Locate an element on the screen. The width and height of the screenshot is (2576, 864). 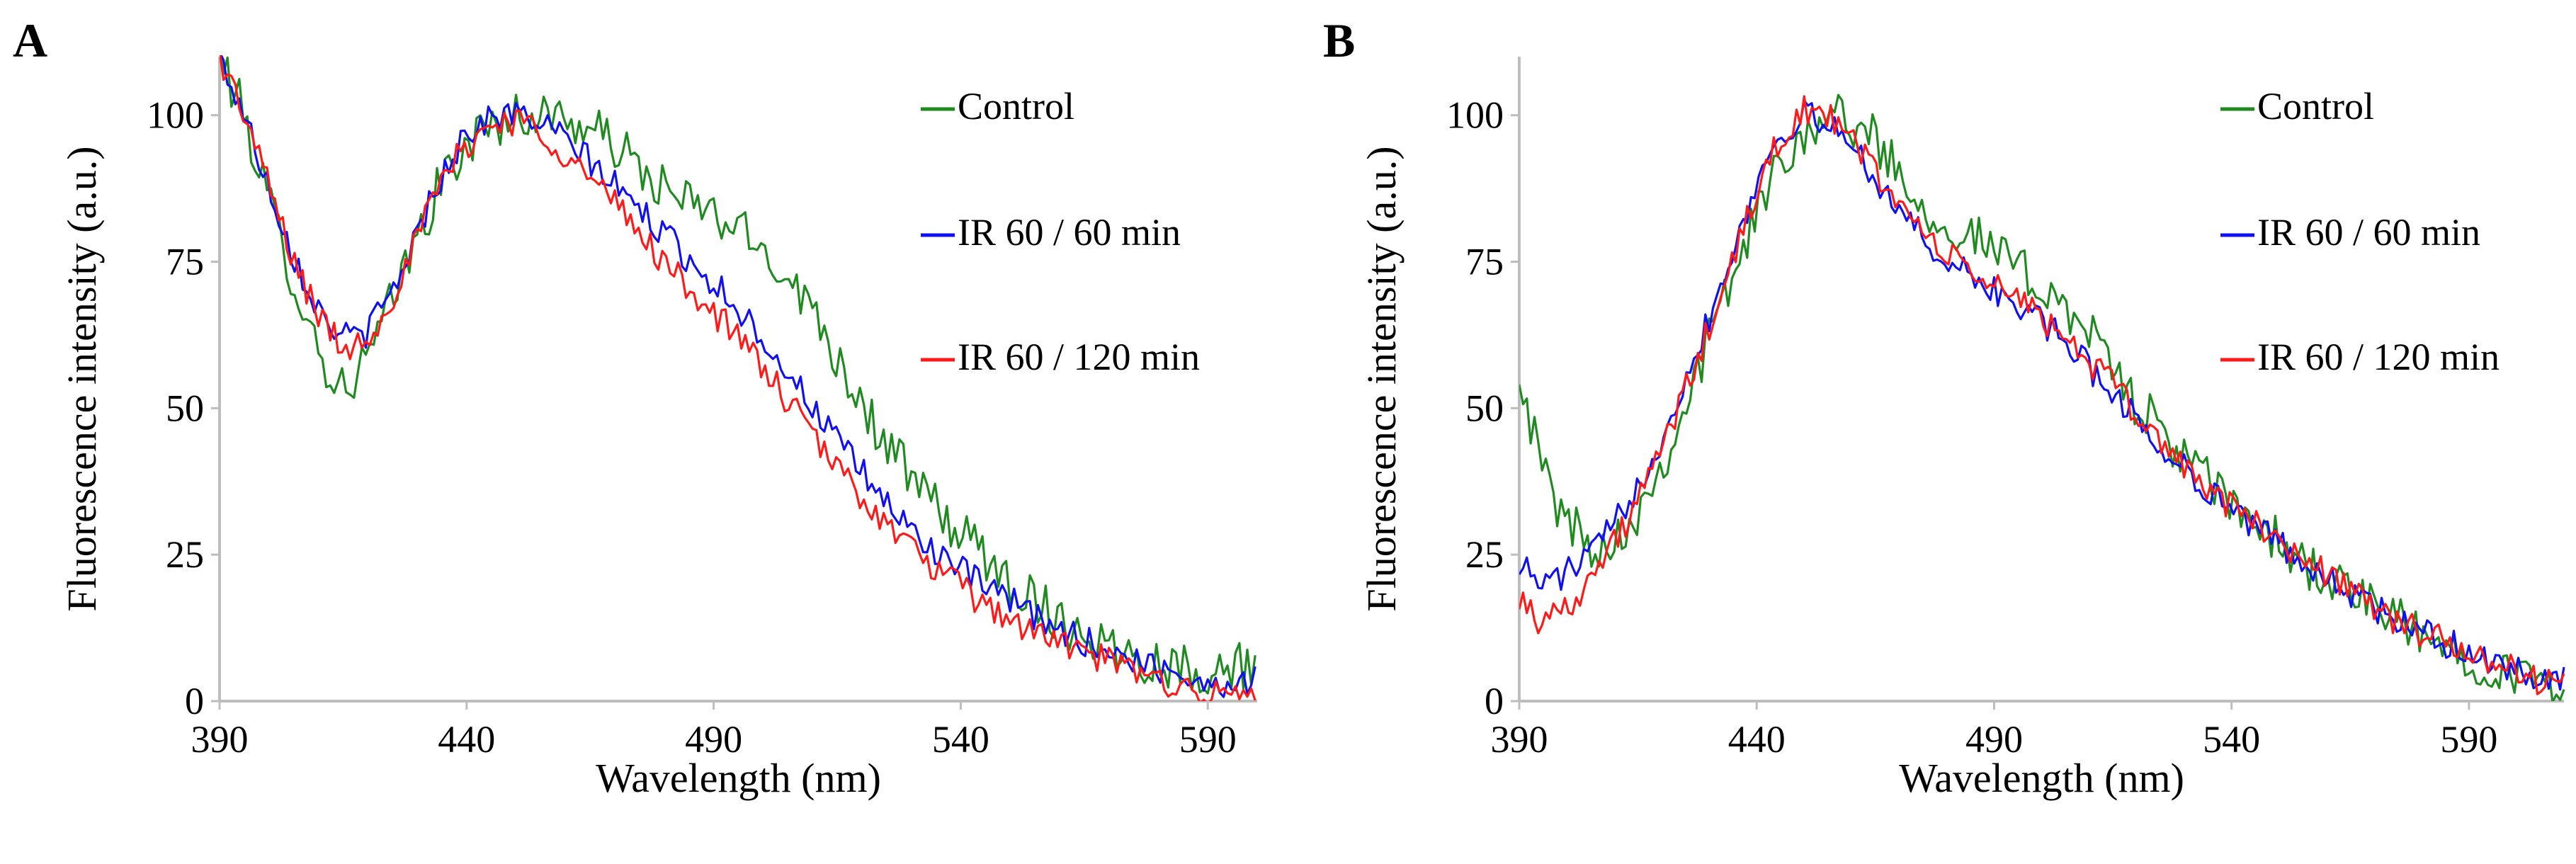
panel-letter: B is located at coordinates (1339, 40).